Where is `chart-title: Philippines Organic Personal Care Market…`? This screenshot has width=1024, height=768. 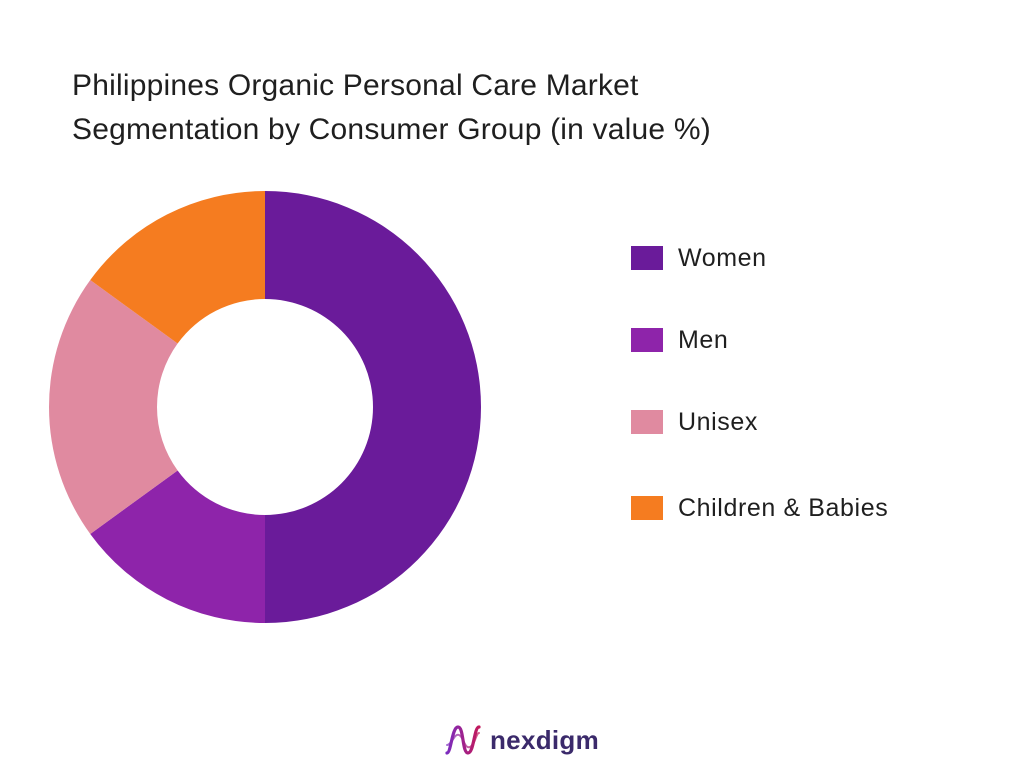
chart-title: Philippines Organic Personal Care Market… is located at coordinates (522, 108).